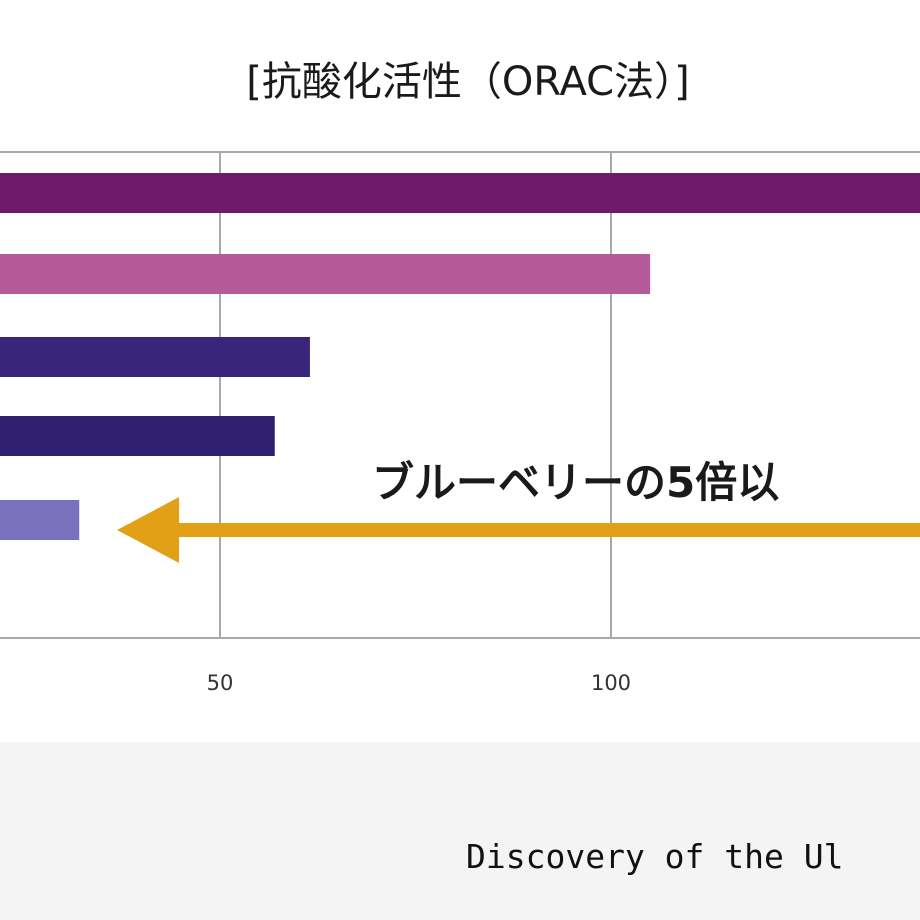  What do you see at coordinates (419, 683) in the screenshot?
I see `ticks-layer: 50 100` at bounding box center [419, 683].